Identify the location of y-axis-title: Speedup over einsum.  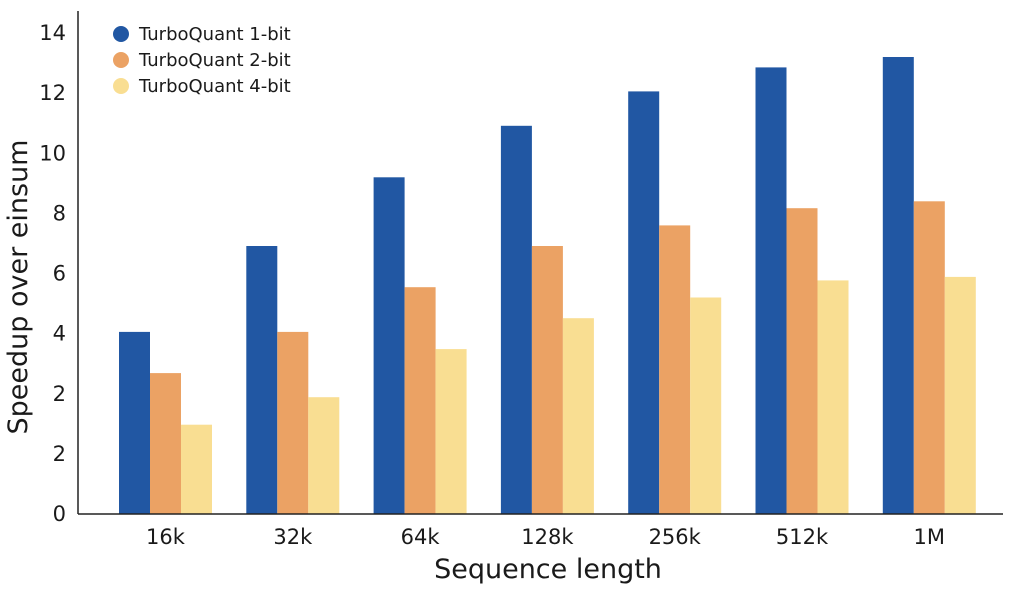
(18, 287).